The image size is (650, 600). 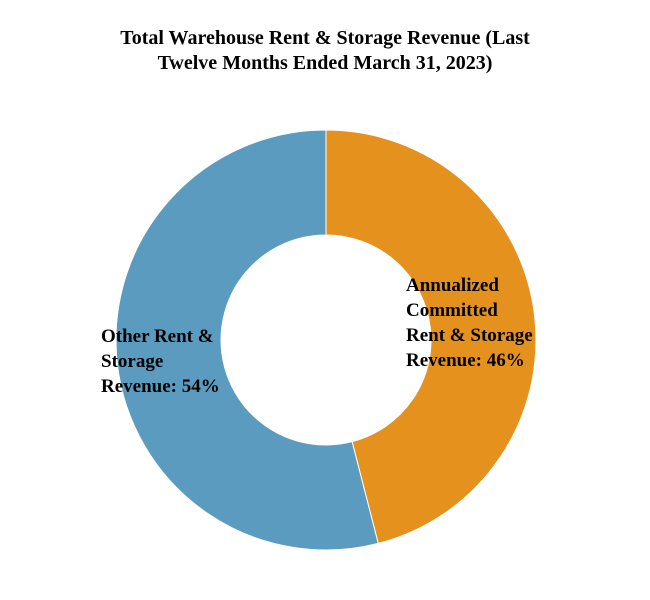 I want to click on slice-label-1-line-2: Revenue: 54%, so click(x=160, y=386).